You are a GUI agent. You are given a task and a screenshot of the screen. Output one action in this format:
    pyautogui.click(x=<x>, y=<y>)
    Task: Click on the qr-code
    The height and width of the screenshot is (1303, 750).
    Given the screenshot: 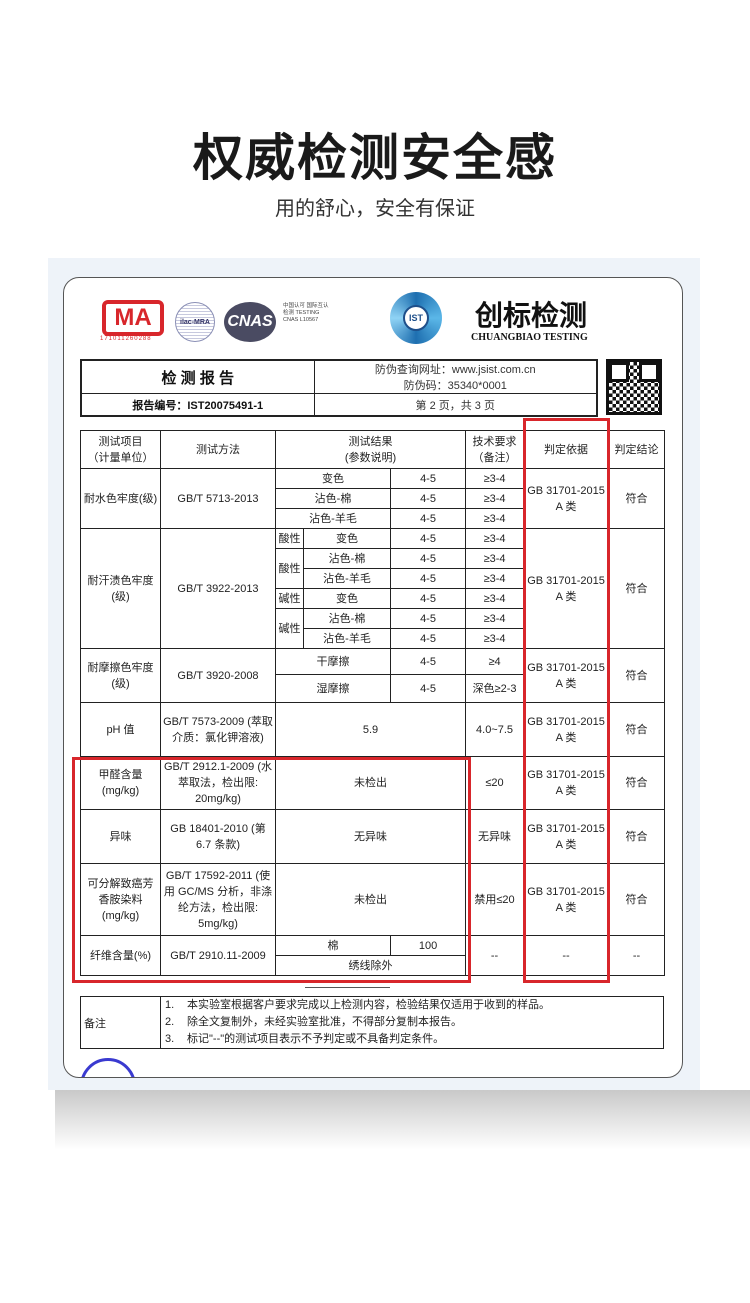 What is the action you would take?
    pyautogui.click(x=634, y=387)
    